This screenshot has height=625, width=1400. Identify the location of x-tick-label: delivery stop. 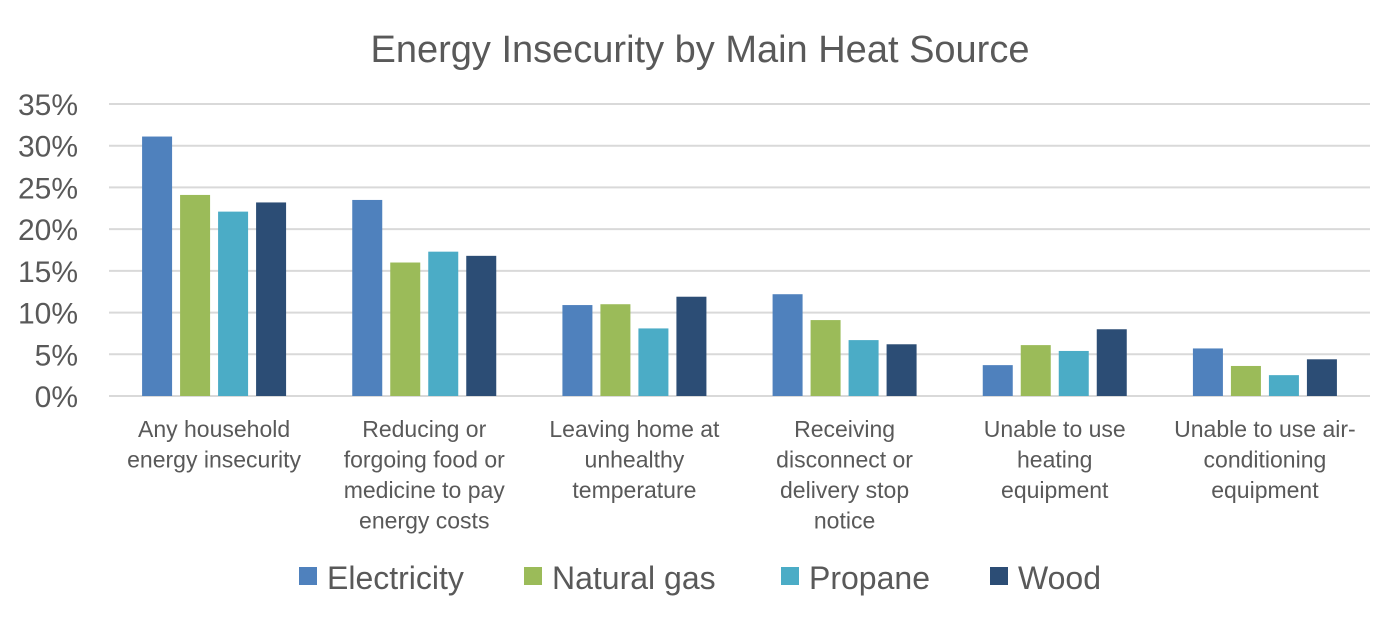
(844, 490).